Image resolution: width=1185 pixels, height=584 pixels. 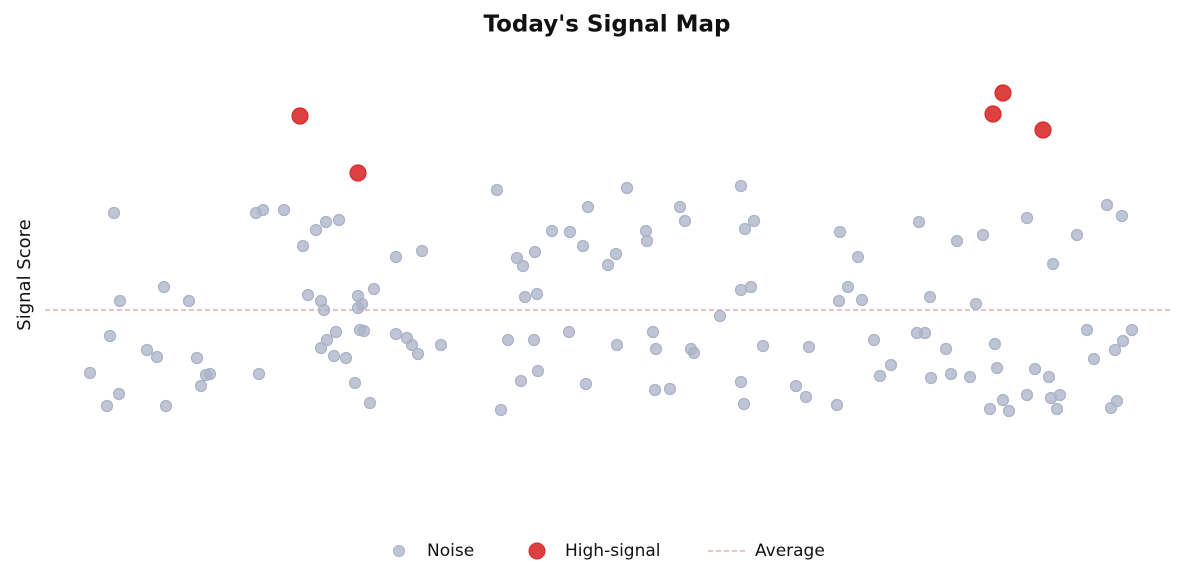 I want to click on y-axis-label: Signal Score, so click(x=24, y=274).